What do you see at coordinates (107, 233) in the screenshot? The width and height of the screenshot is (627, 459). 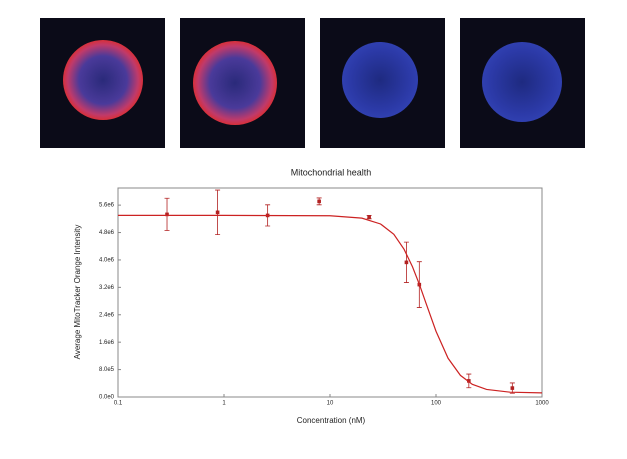 I see `y-tick-label: 4.8e6` at bounding box center [107, 233].